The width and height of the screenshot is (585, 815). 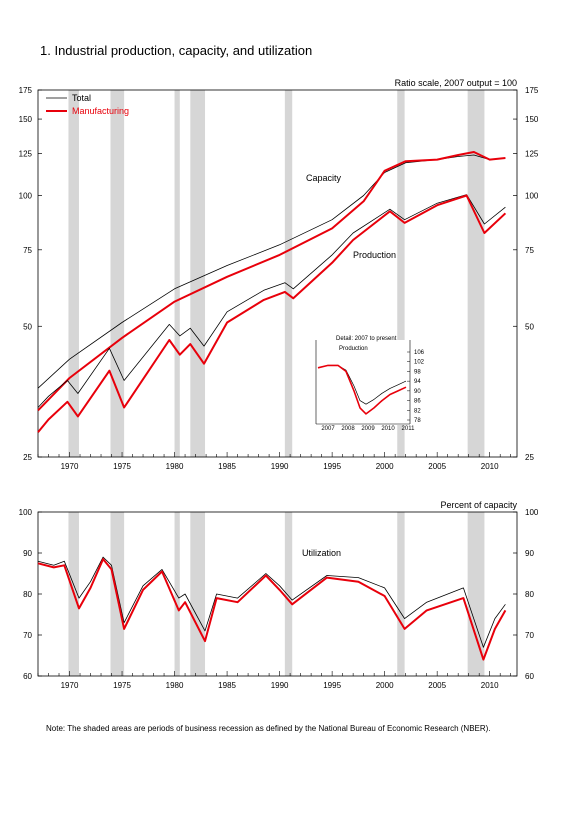 What do you see at coordinates (328, 429) in the screenshot?
I see `inset-x-tick-label: 2007` at bounding box center [328, 429].